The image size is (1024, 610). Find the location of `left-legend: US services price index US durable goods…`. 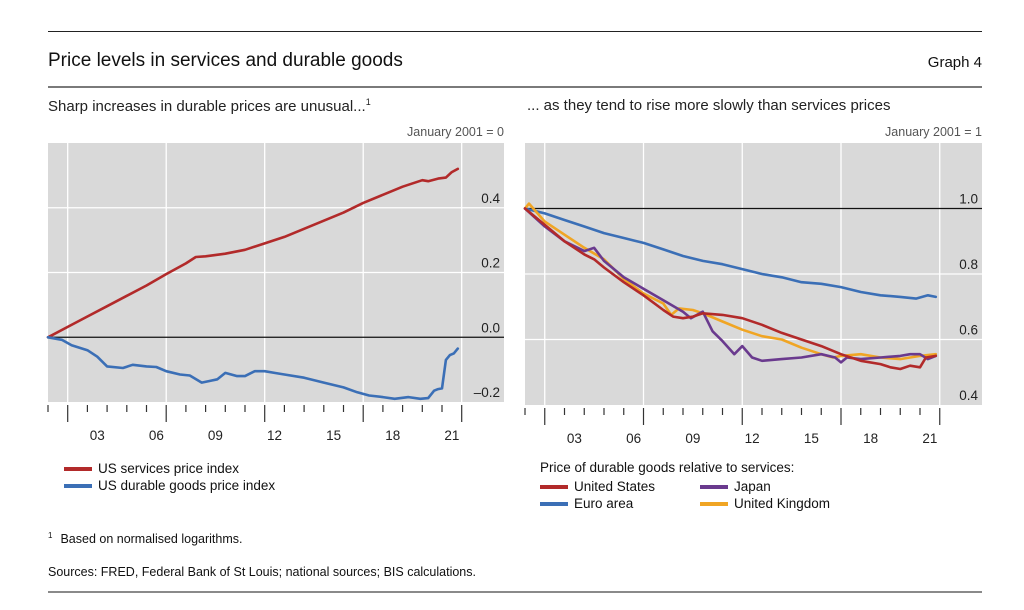

left-legend: US services price index US durable goods… is located at coordinates (169, 477).